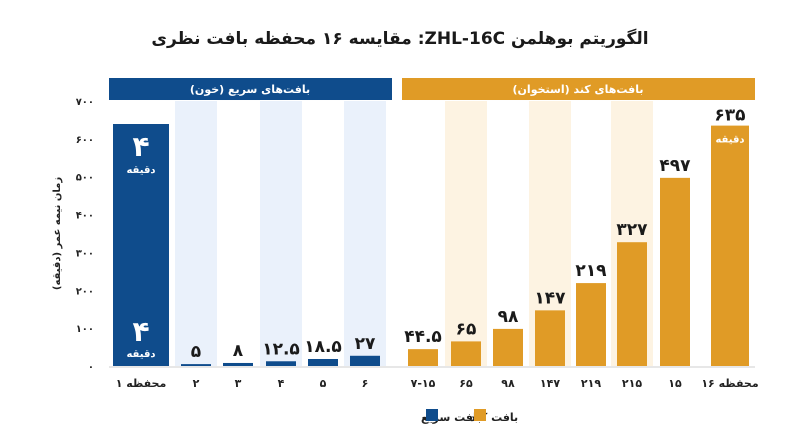 This screenshot has height=447, width=800. I want to click on bar-value-label: ۲۷, so click(365, 344).